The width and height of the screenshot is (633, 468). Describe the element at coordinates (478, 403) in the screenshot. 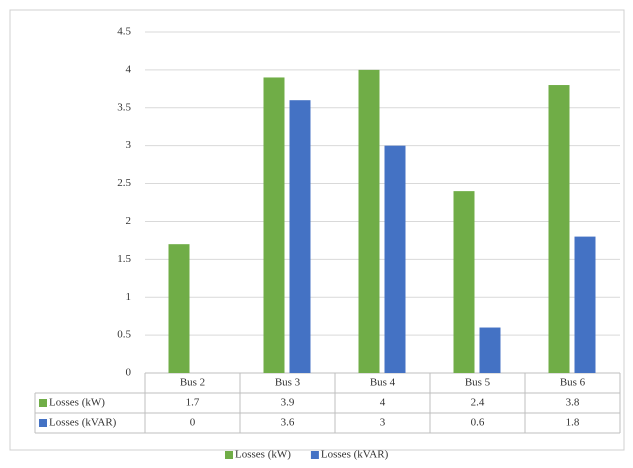

I see `table-cell: 2.4` at that location.